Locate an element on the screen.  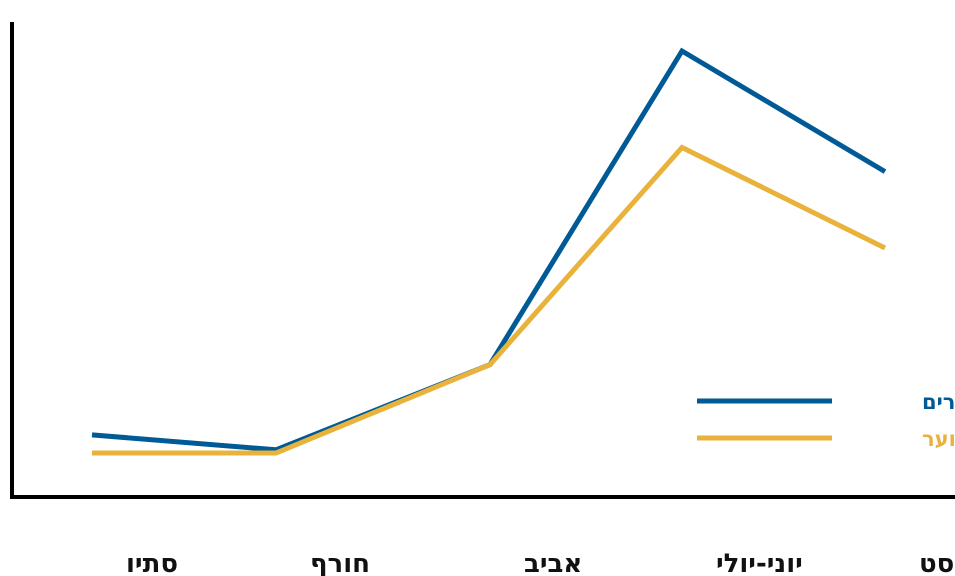
legend-label-2: נוער is located at coordinates (938, 439).